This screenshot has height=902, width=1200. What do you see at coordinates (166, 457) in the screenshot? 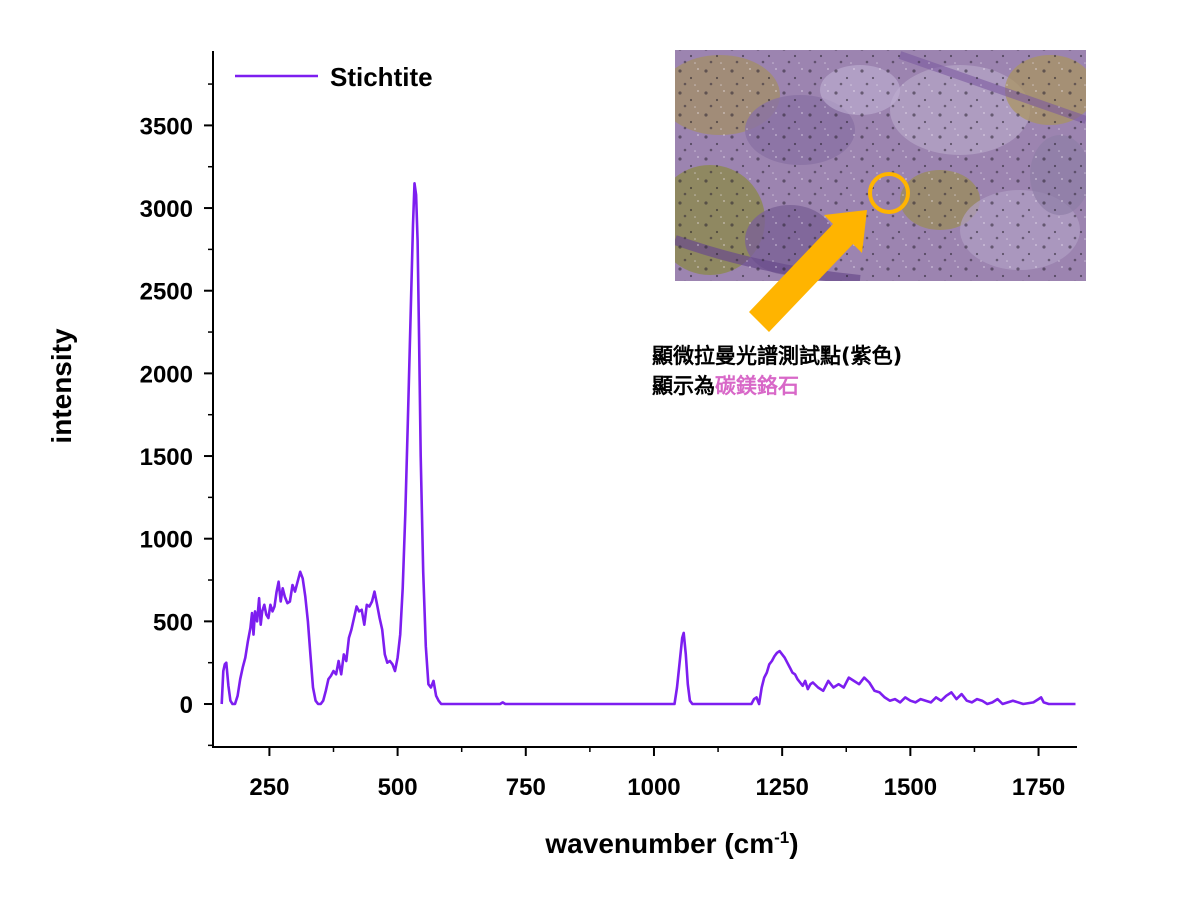
I see `y-tick-label: 1500` at bounding box center [166, 457].